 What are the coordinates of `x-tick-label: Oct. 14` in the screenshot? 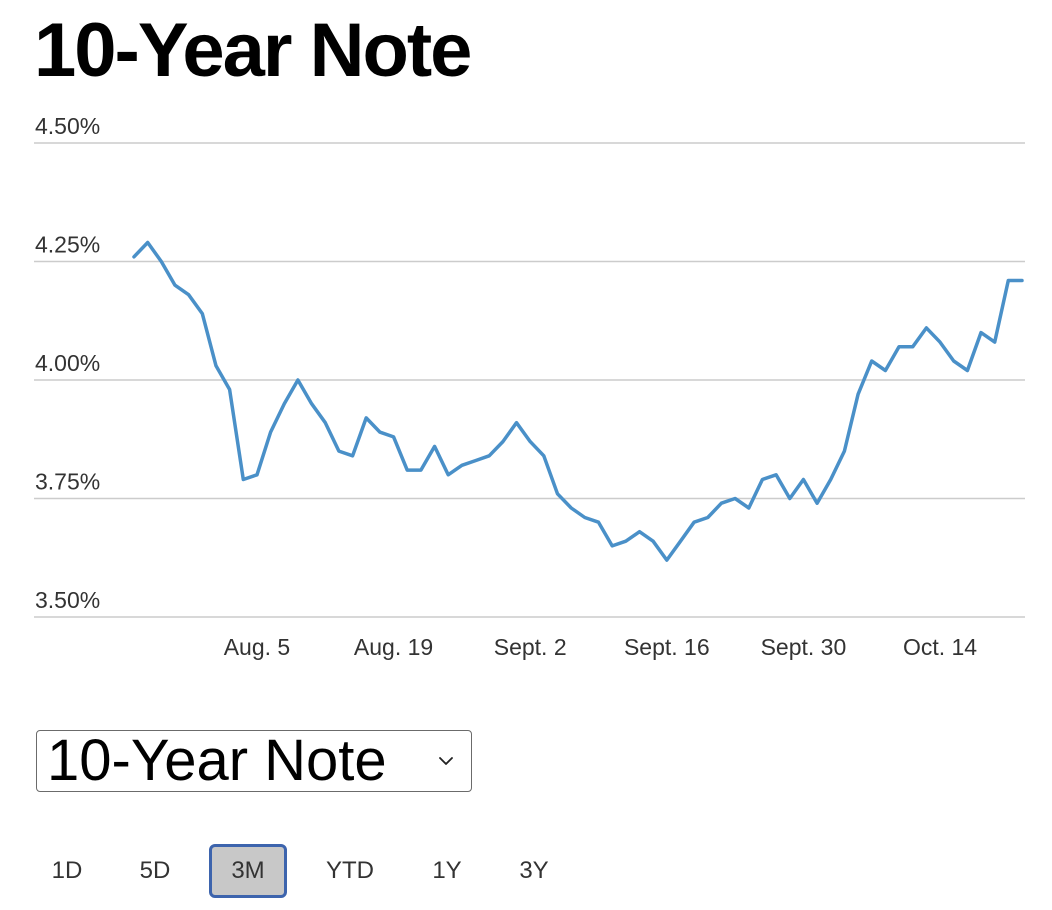 It's located at (940, 647).